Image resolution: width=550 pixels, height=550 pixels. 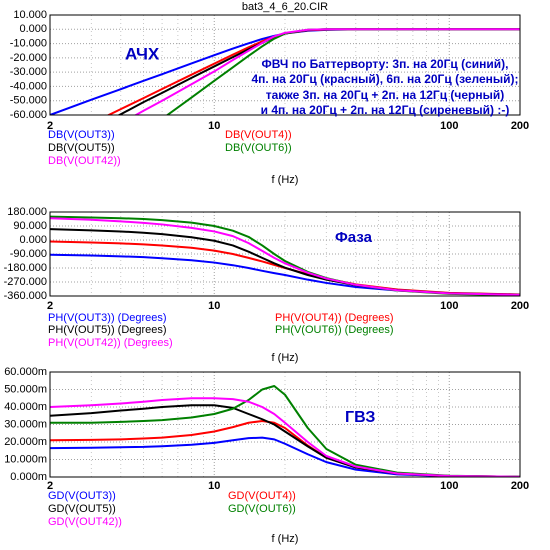 What do you see at coordinates (82, 509) in the screenshot?
I see `legend-entry: GD(V(OUT5))` at bounding box center [82, 509].